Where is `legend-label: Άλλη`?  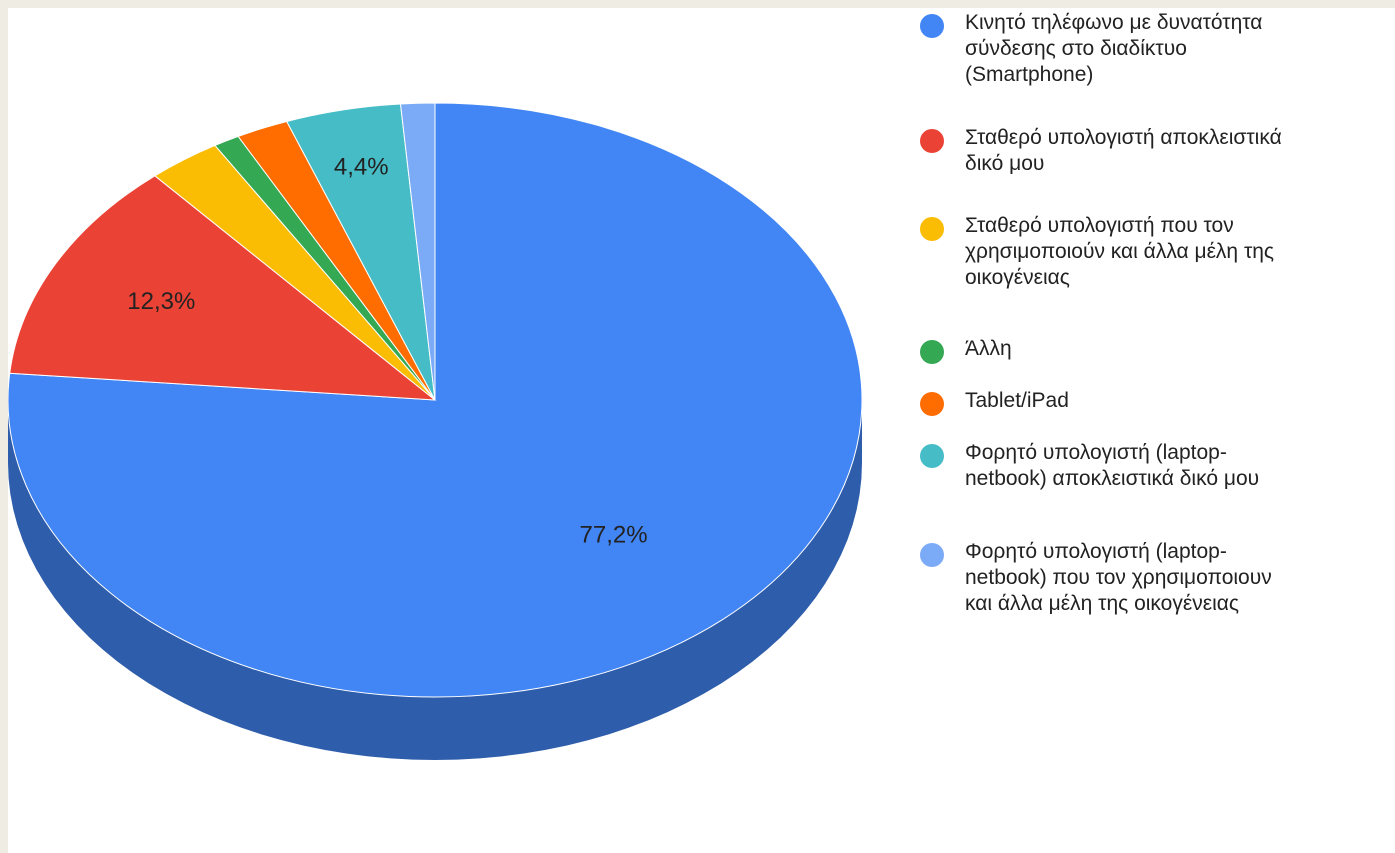 legend-label: Άλλη is located at coordinates (988, 348).